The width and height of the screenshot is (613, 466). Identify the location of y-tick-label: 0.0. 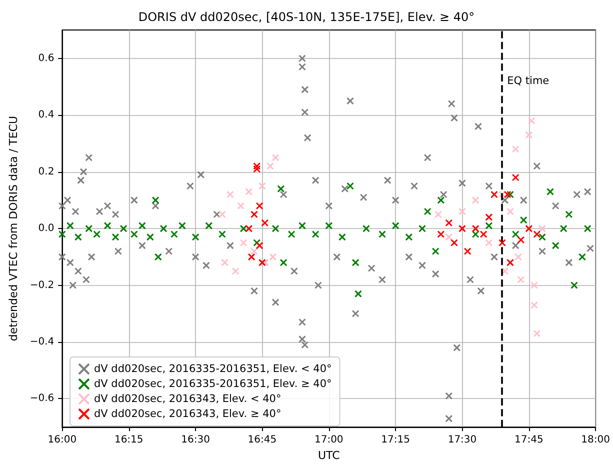
(46, 228).